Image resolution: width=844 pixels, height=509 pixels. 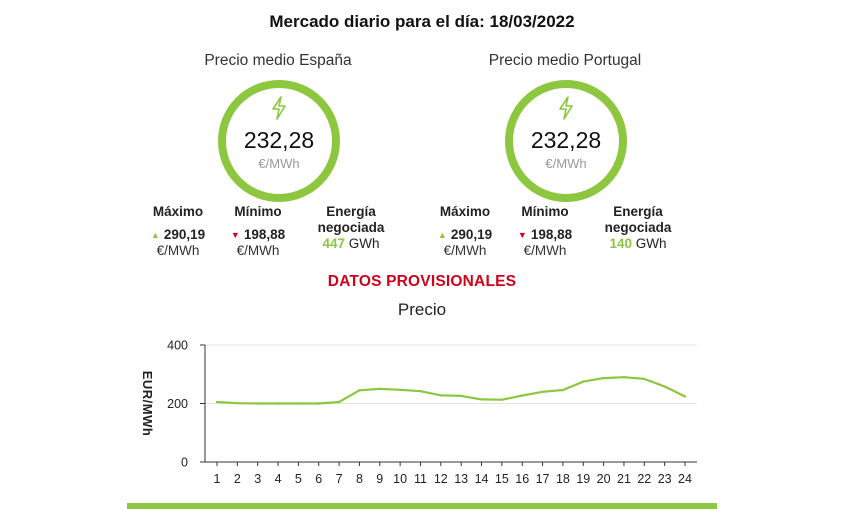 I want to click on market-portugal-label: Precio medio Portugal, so click(x=565, y=60).